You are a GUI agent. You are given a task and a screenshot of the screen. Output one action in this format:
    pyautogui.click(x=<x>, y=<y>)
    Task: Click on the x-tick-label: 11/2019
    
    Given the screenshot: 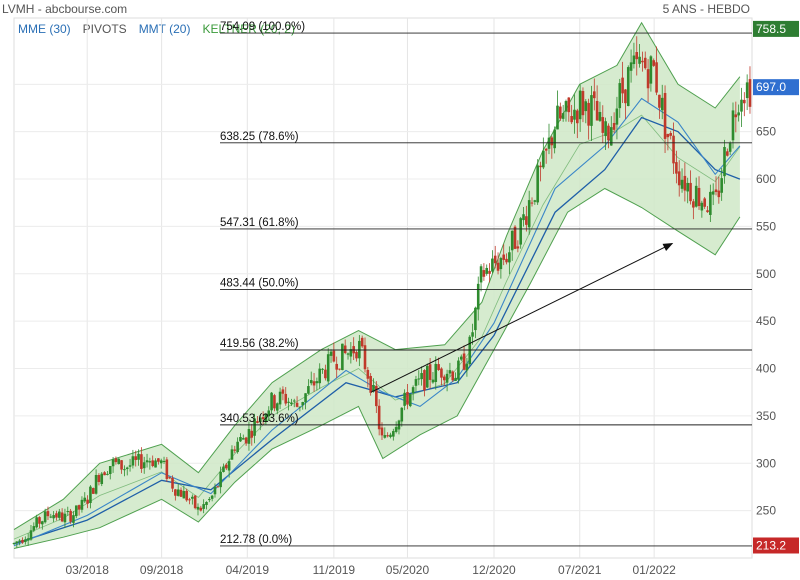 What is the action you would take?
    pyautogui.click(x=334, y=570)
    